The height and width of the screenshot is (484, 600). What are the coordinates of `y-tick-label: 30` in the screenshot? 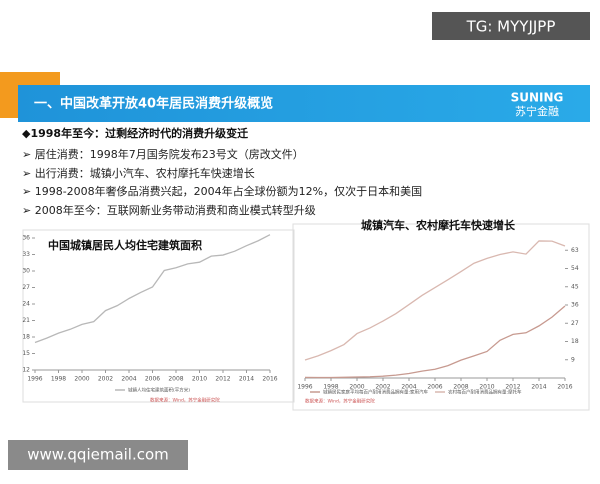 It's located at (26, 271).